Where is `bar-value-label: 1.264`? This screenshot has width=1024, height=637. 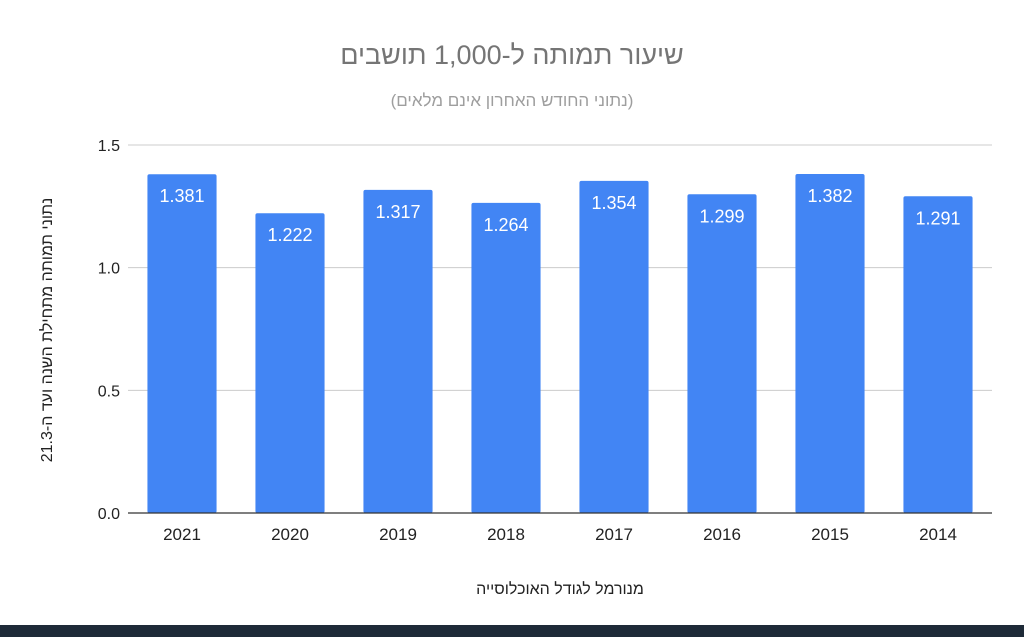
bar-value-label: 1.264 is located at coordinates (505, 225).